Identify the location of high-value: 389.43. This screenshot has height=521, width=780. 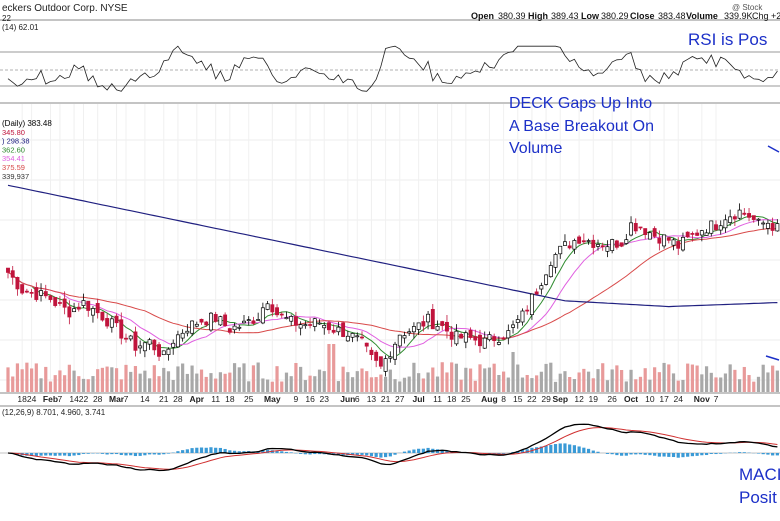
(565, 16).